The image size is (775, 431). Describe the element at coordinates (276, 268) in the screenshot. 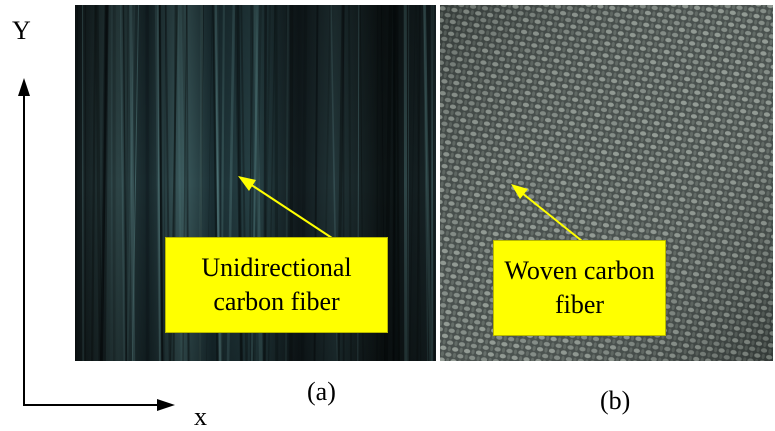

I see `callout-a-line1: Unidirectional` at that location.